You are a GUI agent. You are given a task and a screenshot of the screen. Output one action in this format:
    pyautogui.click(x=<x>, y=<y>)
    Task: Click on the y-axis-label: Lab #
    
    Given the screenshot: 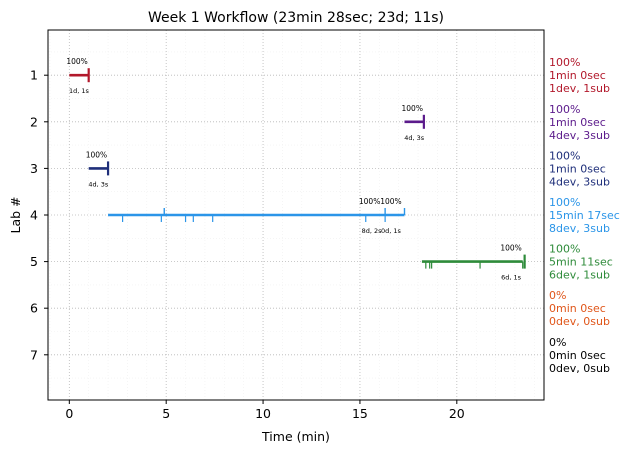 What is the action you would take?
    pyautogui.click(x=15, y=214)
    